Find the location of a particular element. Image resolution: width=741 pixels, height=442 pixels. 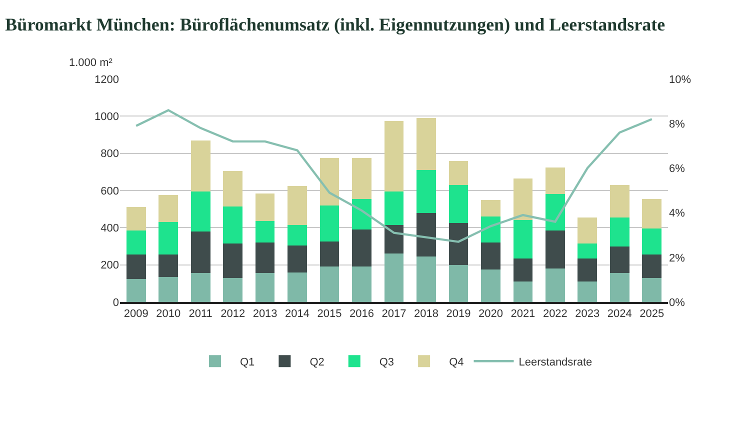

x-tick-label: 2010 is located at coordinates (168, 314).